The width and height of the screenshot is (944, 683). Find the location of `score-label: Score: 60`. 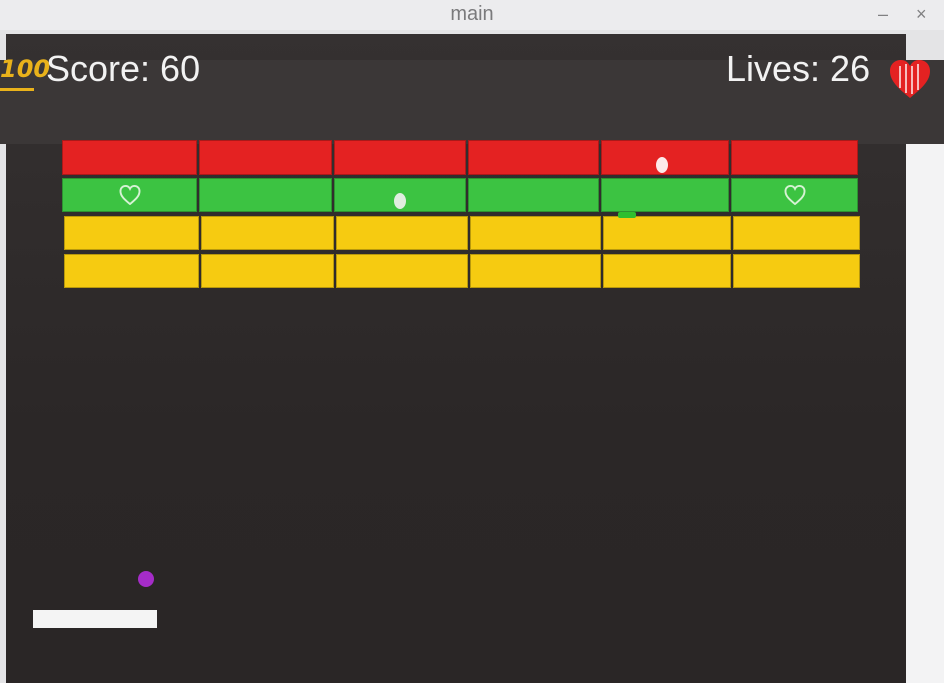

score-label: Score: 60 is located at coordinates (123, 68).